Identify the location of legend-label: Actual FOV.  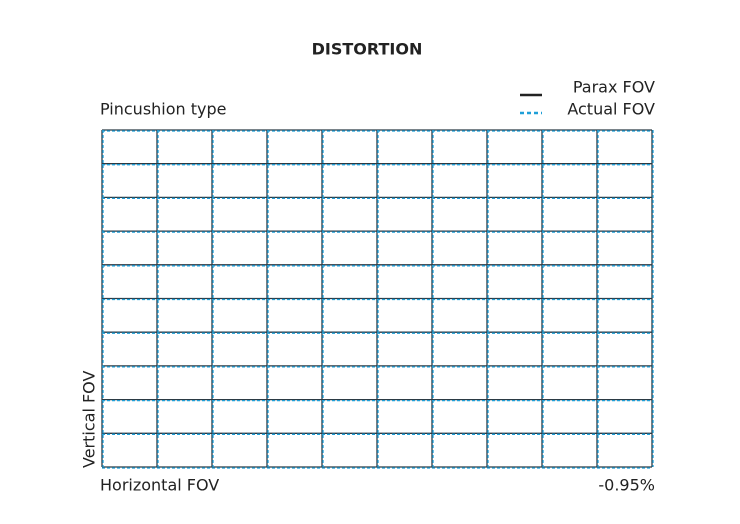
(611, 109).